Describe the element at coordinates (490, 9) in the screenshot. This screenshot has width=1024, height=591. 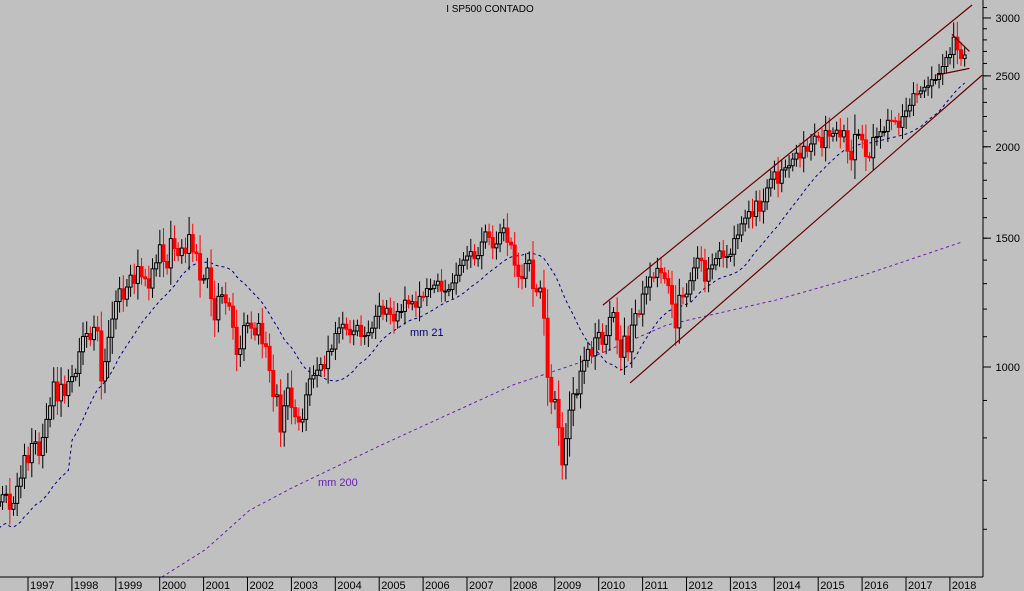
I see `chart-title: I SP500 CONTADO` at that location.